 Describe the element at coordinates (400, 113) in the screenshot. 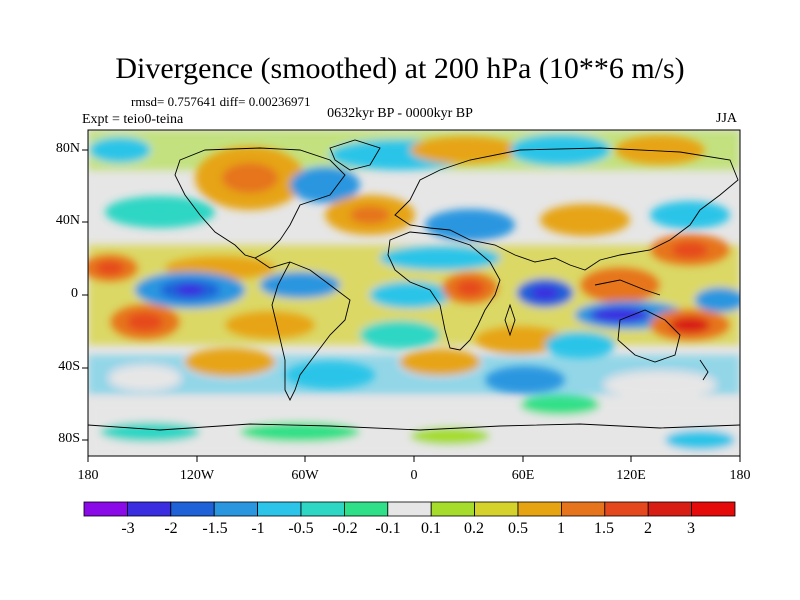

I see `period-text: 0632kyr BP - 0000kyr BP` at that location.